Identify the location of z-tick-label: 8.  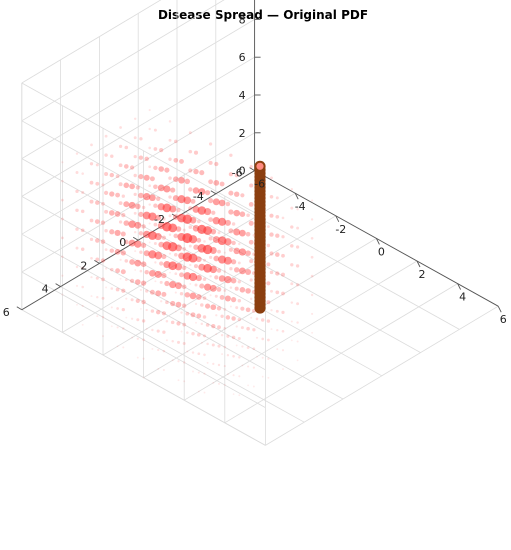
(242, 19).